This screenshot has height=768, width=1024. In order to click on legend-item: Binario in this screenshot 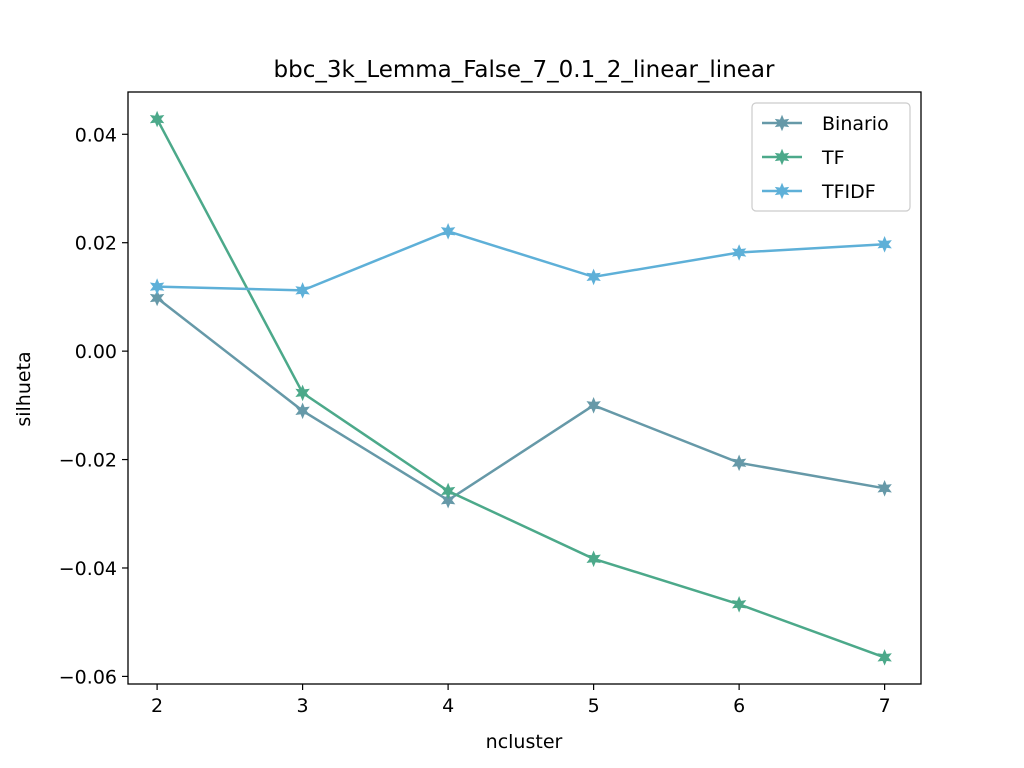, I will do `click(825, 124)`.